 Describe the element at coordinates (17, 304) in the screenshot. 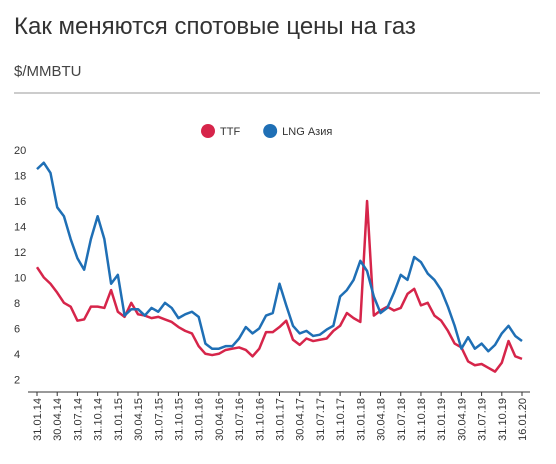

I see `y-tick-label: 8` at that location.